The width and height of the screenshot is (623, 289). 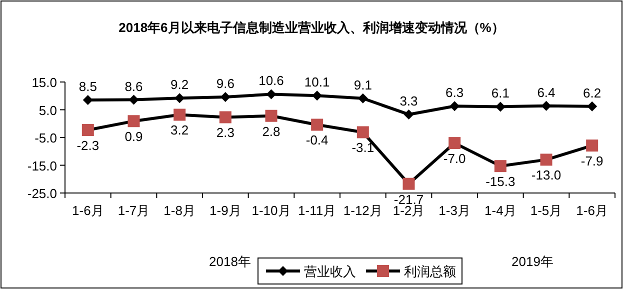 I want to click on x-tick-label: 1-4月, so click(x=500, y=210).